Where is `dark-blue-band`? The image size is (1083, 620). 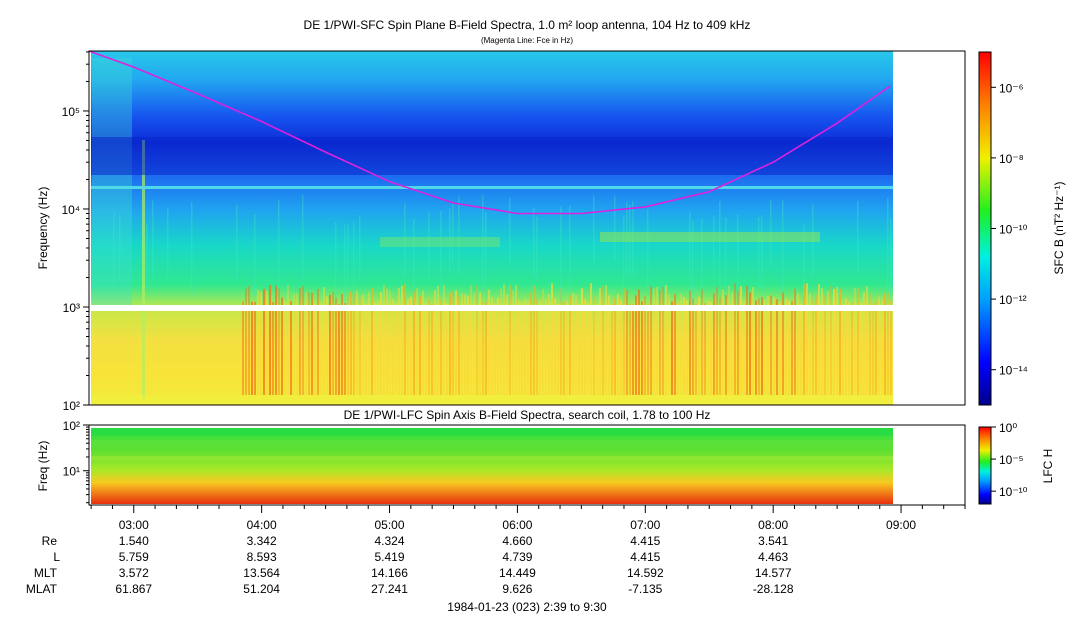
dark-blue-band is located at coordinates (492, 156).